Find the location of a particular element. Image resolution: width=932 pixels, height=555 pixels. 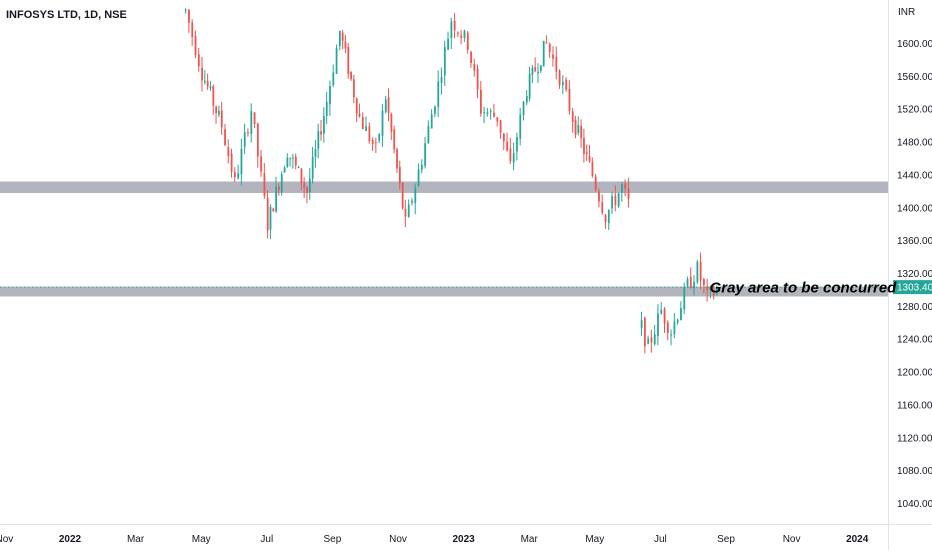

last-price-tag-text: 1303.40 is located at coordinates (914, 288).